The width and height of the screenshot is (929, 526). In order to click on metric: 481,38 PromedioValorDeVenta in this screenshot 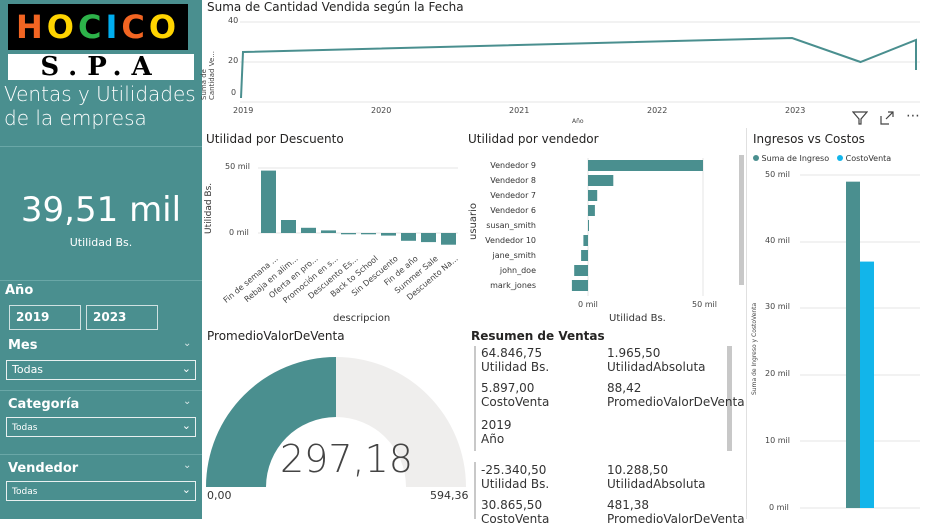, I will do `click(676, 512)`.